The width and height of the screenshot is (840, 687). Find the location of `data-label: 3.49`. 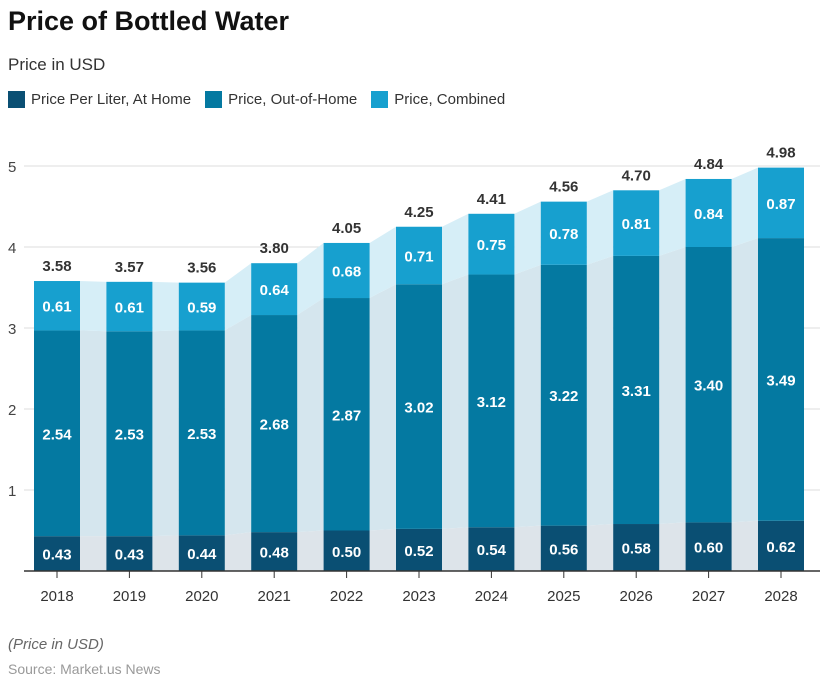

data-label: 3.49 is located at coordinates (780, 380).